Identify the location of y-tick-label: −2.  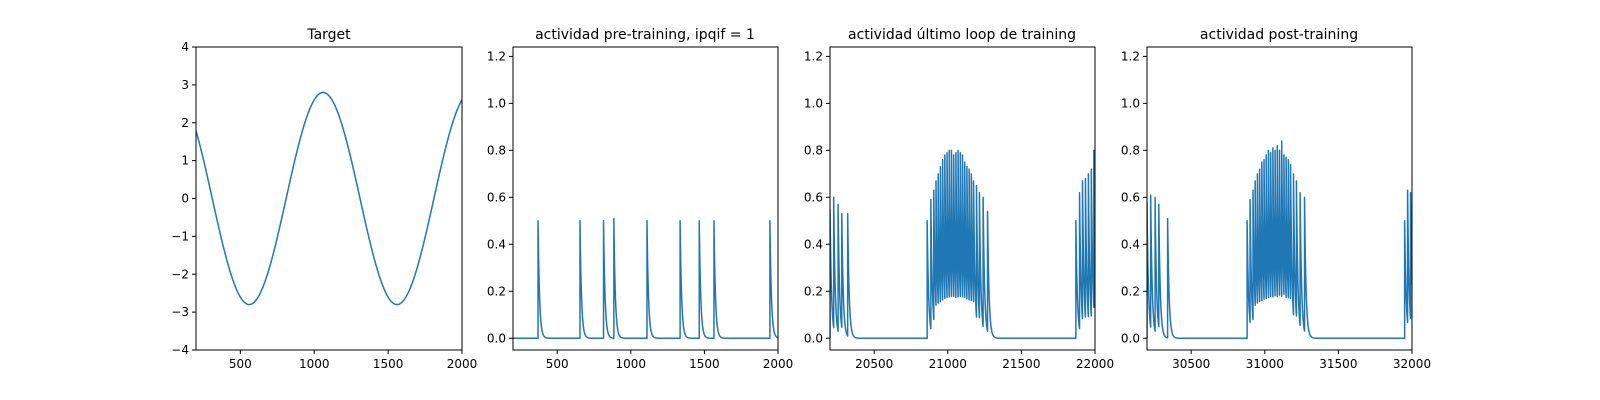
(180, 274).